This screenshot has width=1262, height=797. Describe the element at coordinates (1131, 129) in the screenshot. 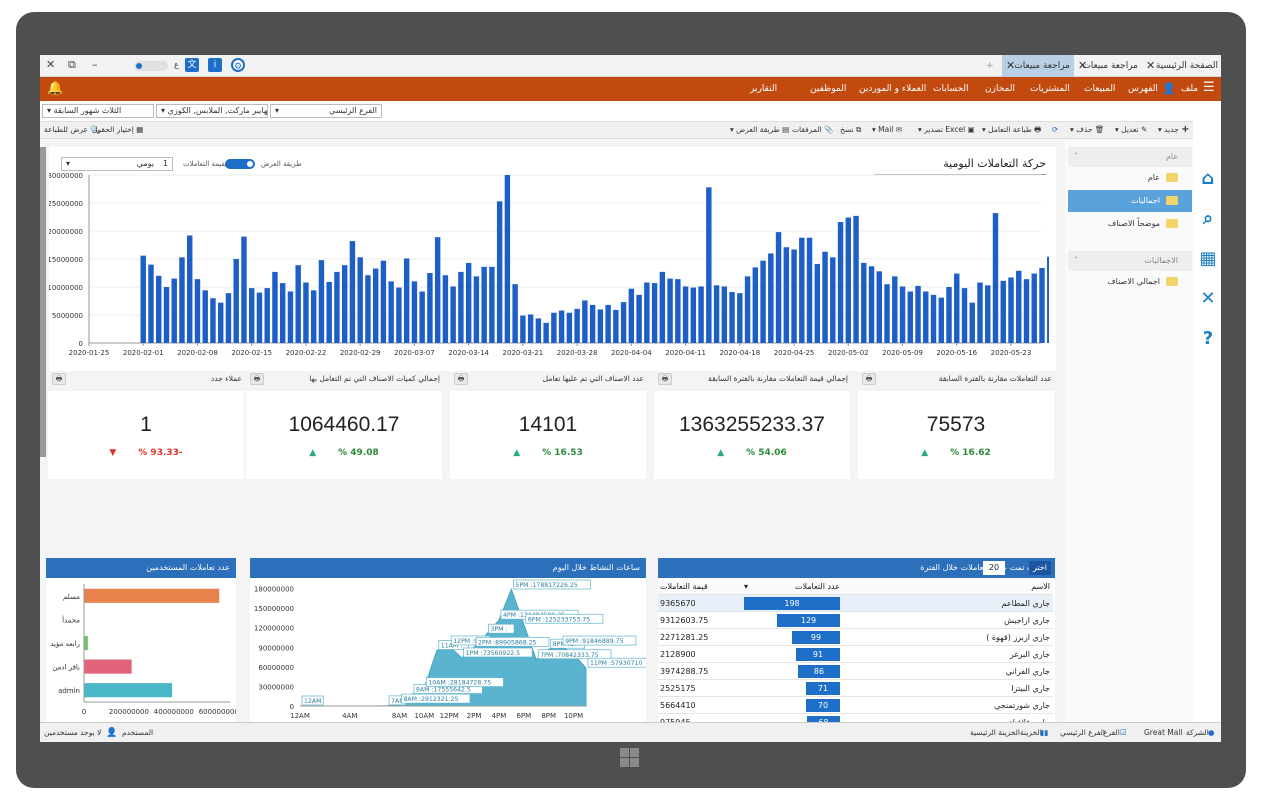

I see `edit-button: ▾ تعديل ✎` at that location.